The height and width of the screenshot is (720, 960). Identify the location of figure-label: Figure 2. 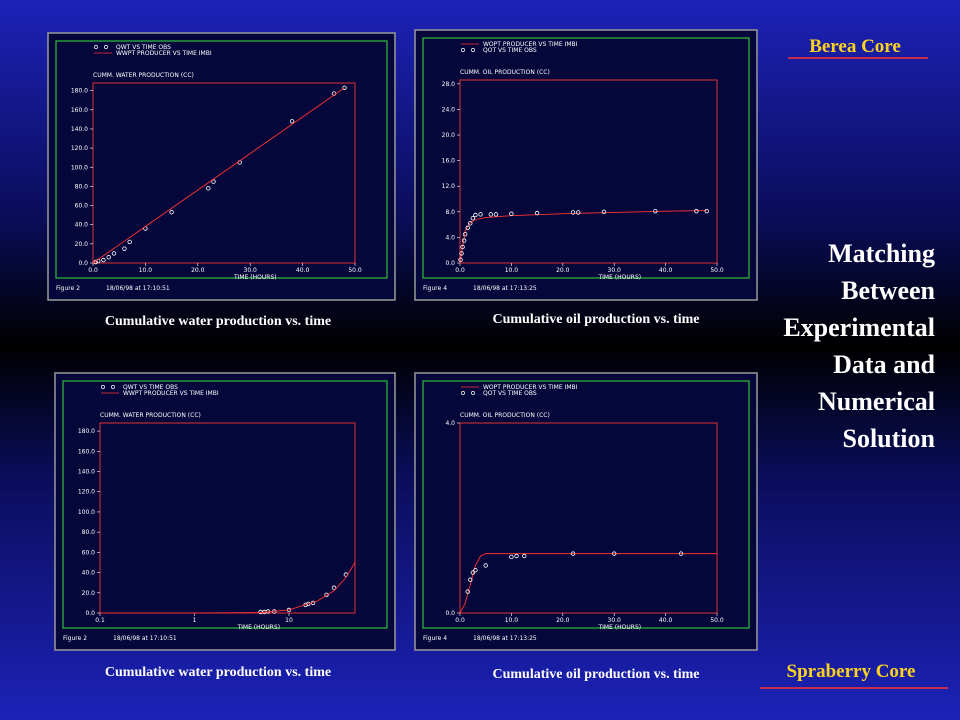
(75, 638).